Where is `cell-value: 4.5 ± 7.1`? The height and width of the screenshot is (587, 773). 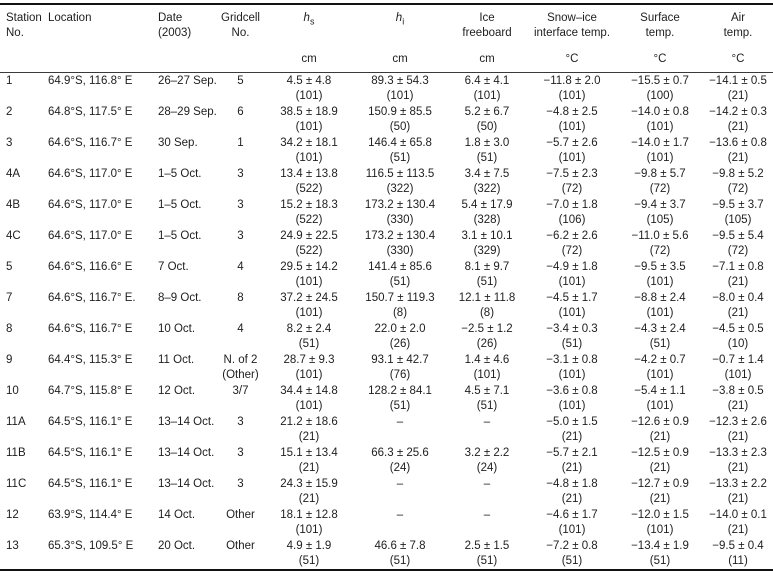 cell-value: 4.5 ± 7.1 is located at coordinates (487, 391).